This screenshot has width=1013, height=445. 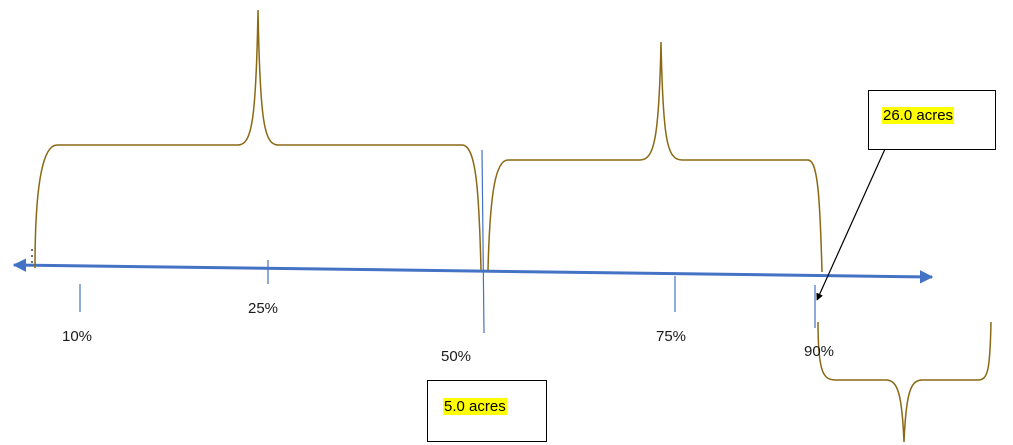 I want to click on upper-tail-brace, so click(x=904, y=382).